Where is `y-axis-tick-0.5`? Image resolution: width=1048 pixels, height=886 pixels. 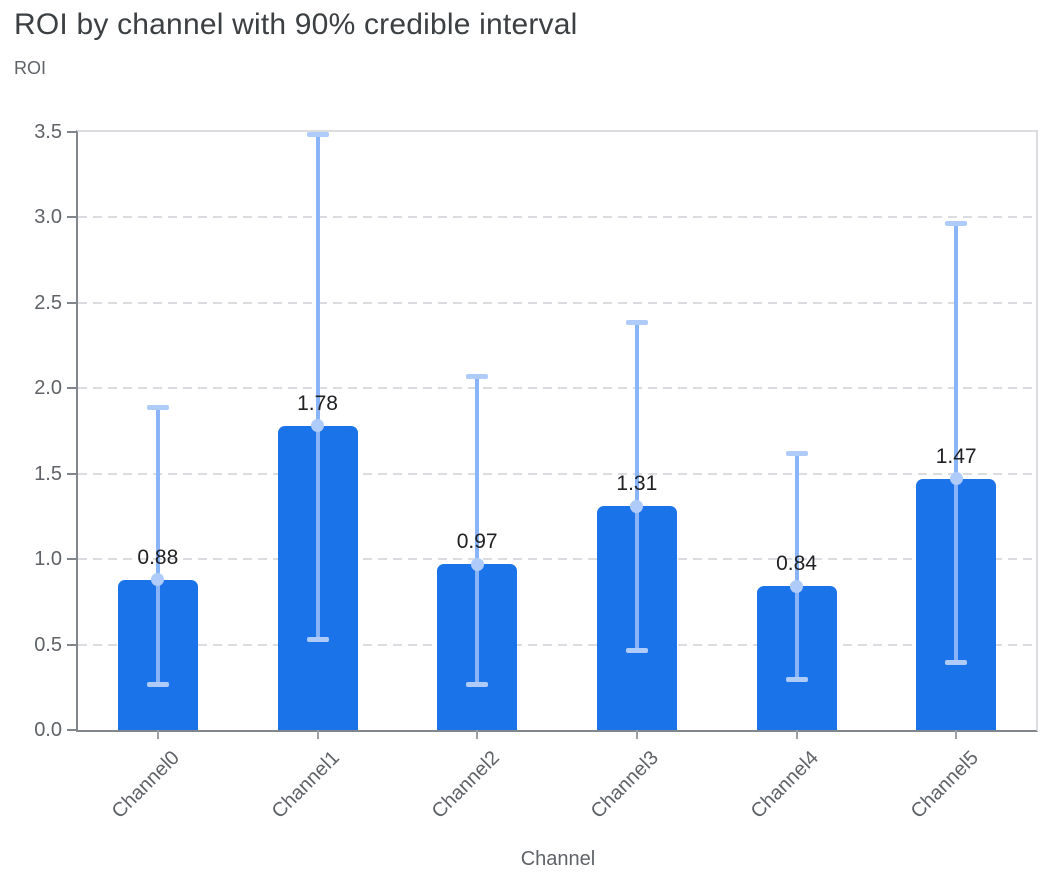 y-axis-tick-0.5 is located at coordinates (71, 644).